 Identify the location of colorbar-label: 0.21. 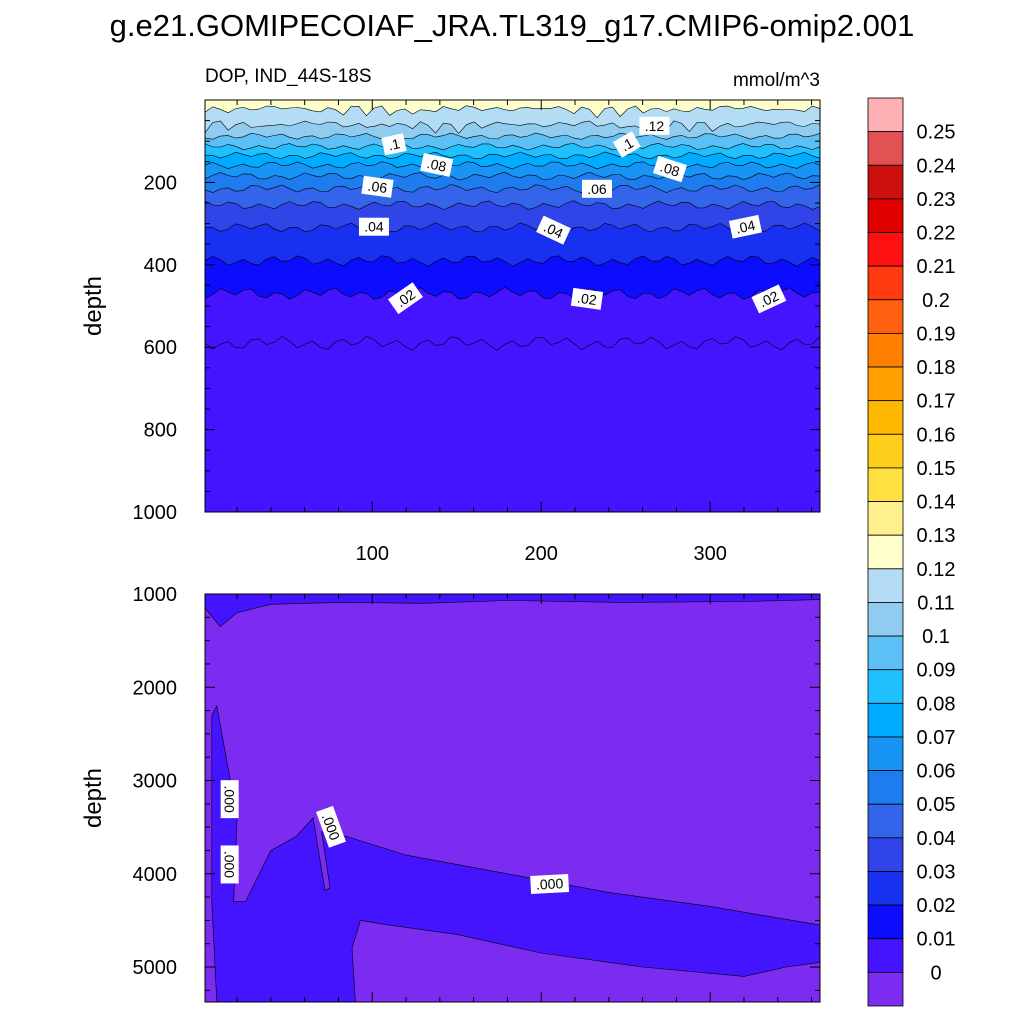
(936, 267).